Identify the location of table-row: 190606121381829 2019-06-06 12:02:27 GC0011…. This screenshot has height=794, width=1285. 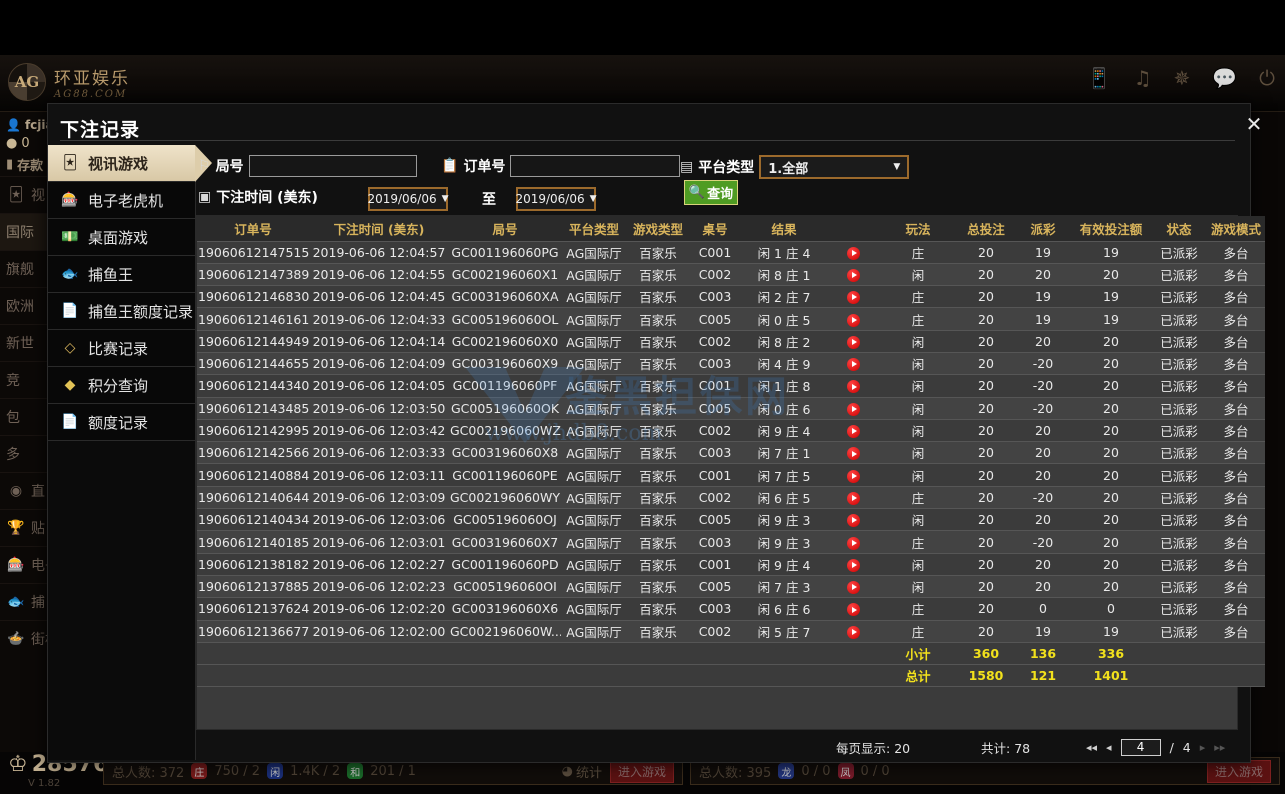
(731, 564).